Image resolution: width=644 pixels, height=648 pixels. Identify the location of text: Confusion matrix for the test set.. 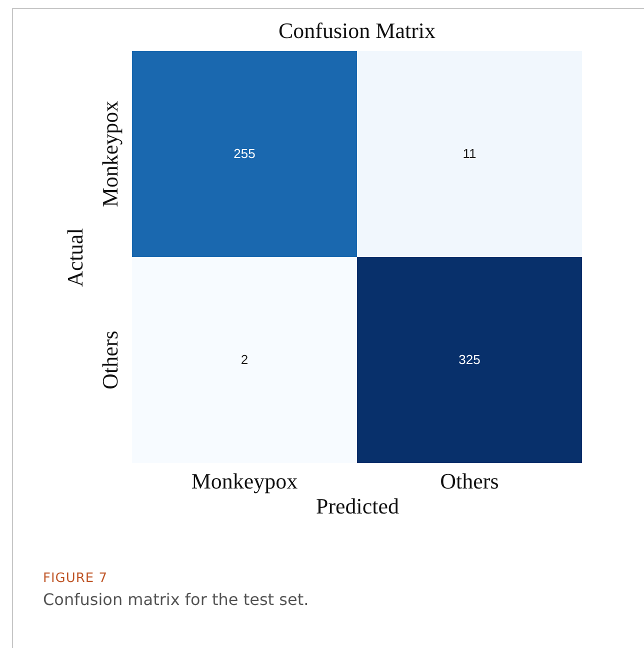
(176, 599).